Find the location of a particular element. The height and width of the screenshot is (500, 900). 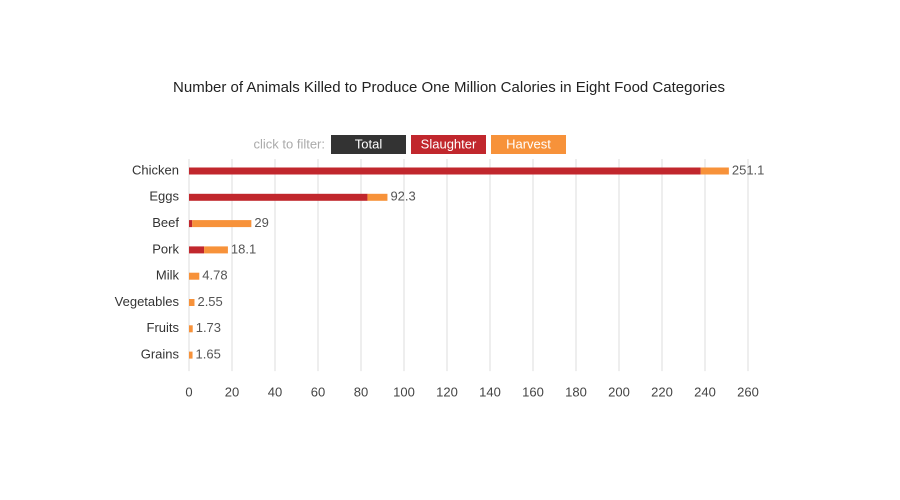

total-label: 29 is located at coordinates (261, 222).